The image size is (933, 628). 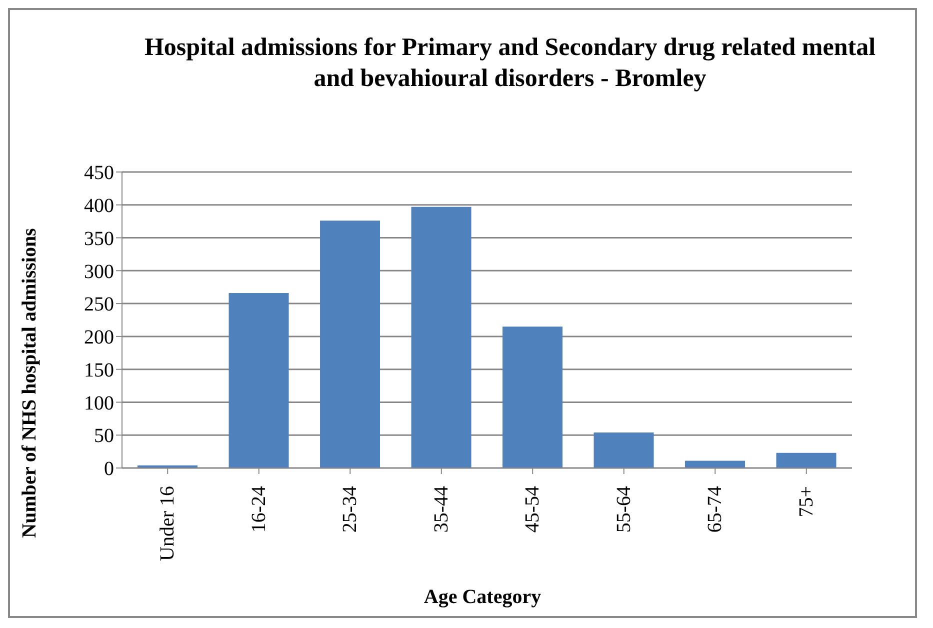 What do you see at coordinates (623, 509) in the screenshot?
I see `x-tick-label: 55-64` at bounding box center [623, 509].